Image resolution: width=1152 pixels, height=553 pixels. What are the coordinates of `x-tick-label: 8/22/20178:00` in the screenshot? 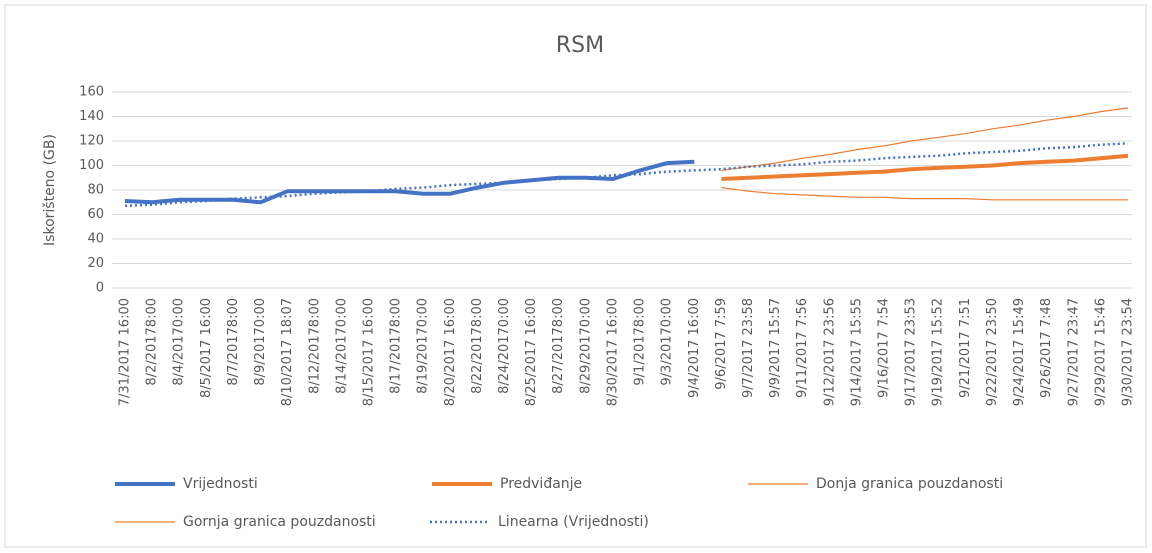 It's located at (477, 346).